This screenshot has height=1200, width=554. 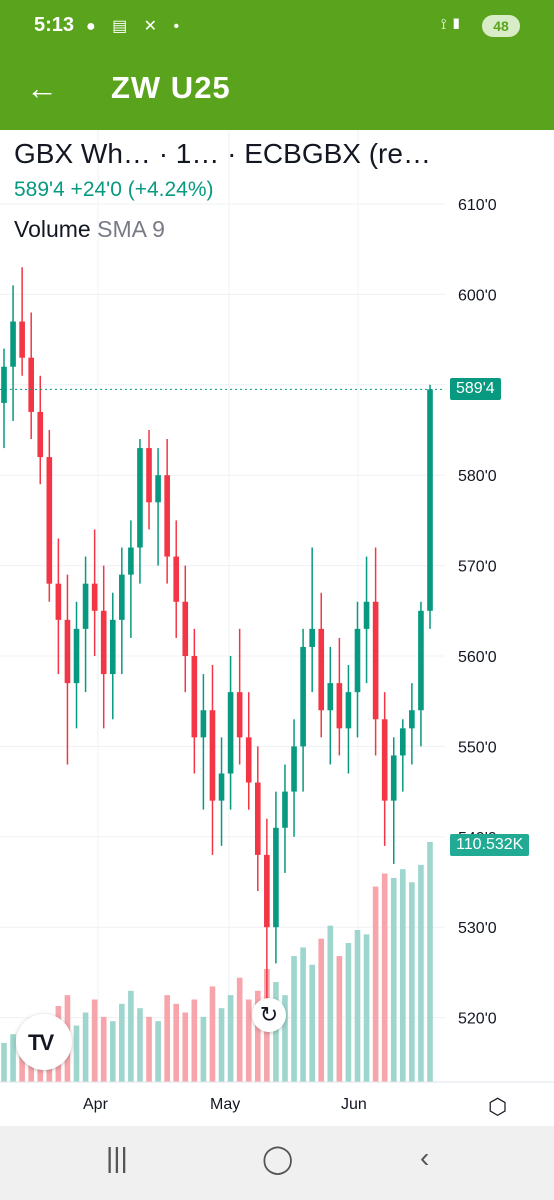 I want to click on sma-label: SMA 9, so click(x=131, y=229).